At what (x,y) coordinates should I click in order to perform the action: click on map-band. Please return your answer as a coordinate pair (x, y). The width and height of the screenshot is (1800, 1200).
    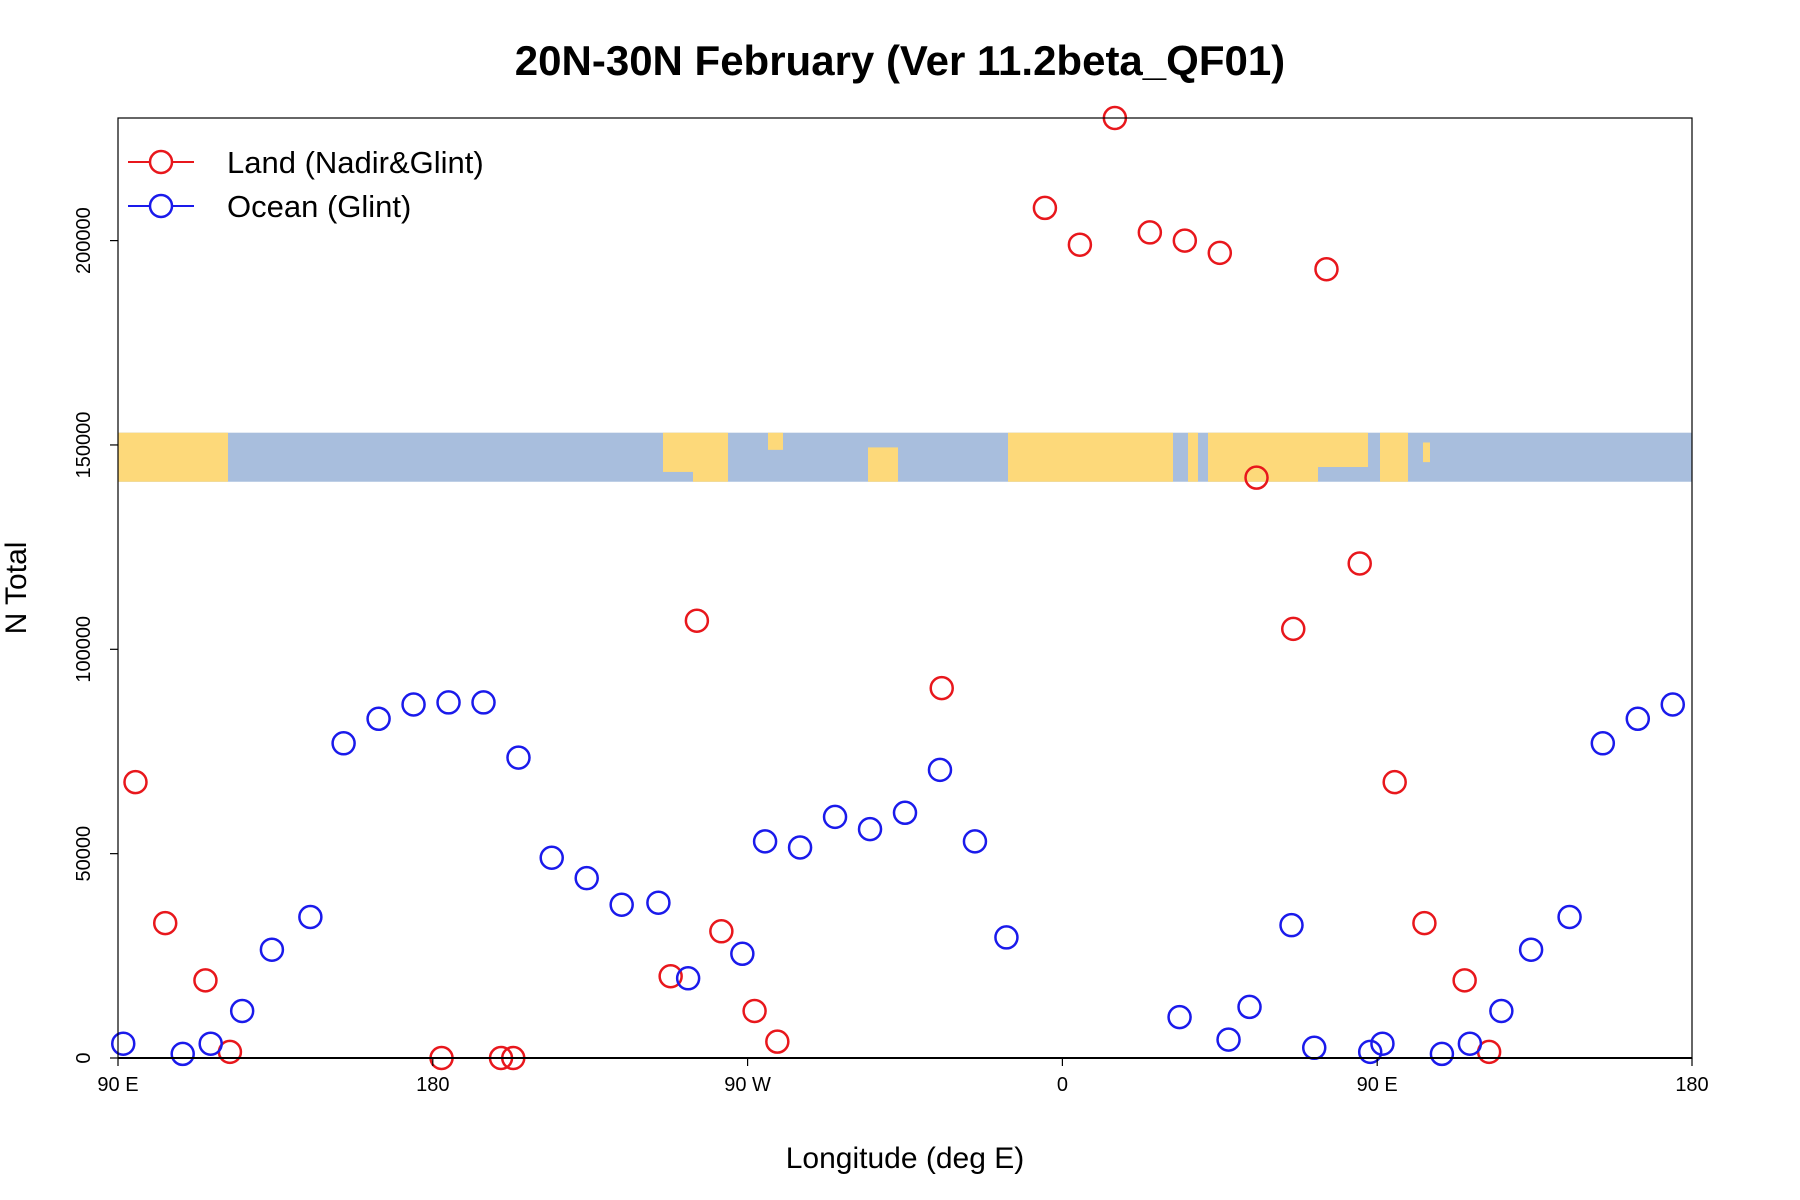
    Looking at the image, I should click on (905, 457).